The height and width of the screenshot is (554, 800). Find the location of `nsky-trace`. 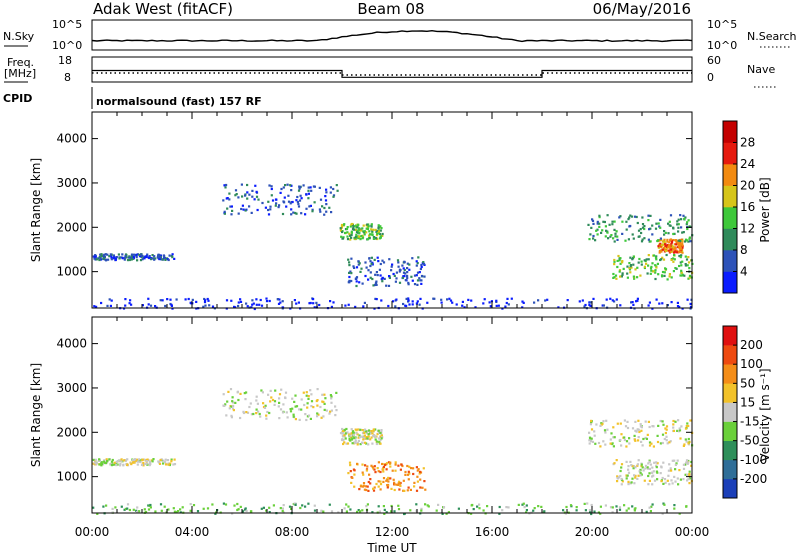

nsky-trace is located at coordinates (392, 36).